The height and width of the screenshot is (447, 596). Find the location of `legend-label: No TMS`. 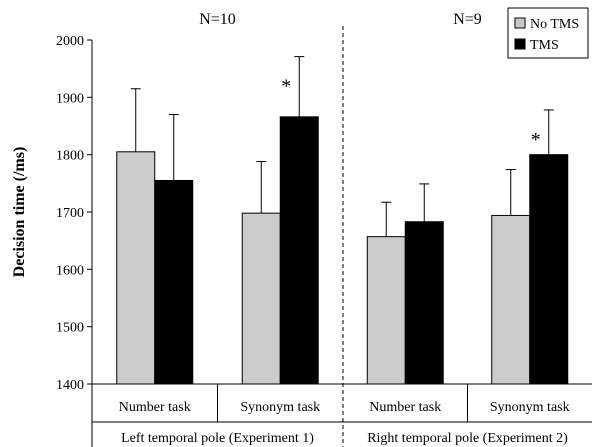

legend-label: No TMS is located at coordinates (554, 24).